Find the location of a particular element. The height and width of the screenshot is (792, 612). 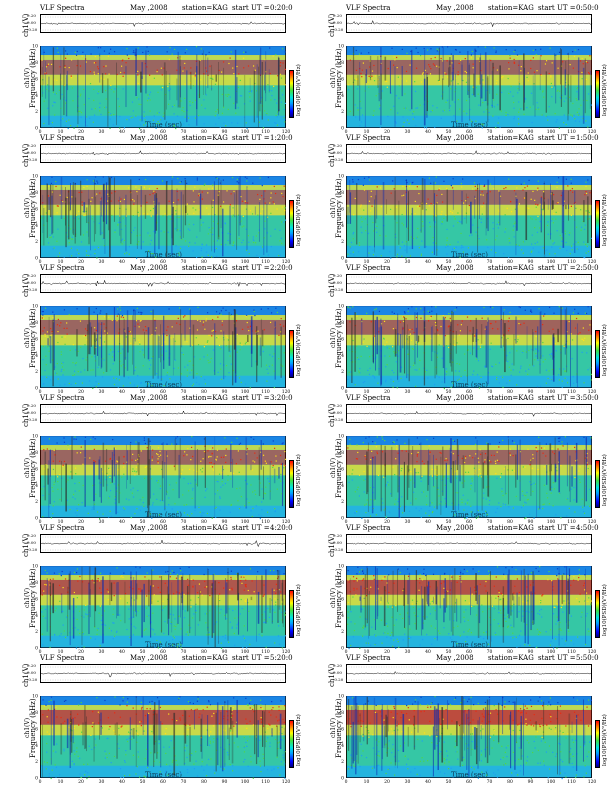

waveform-trace is located at coordinates (163, 413).